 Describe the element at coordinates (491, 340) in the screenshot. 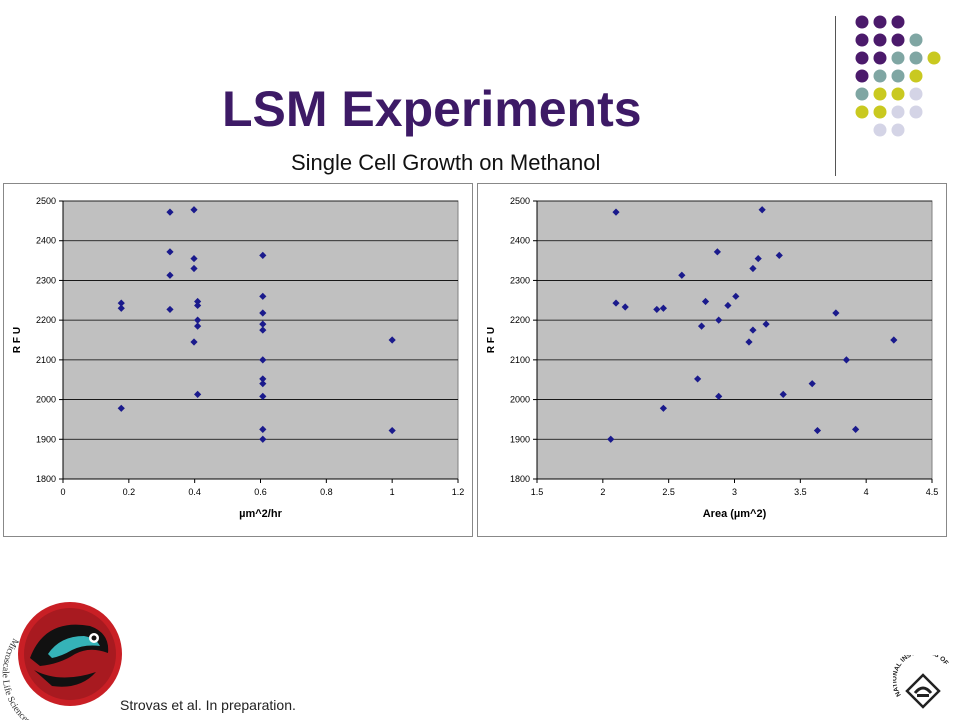

I see `area-chart-y-axis-label: R F U` at that location.